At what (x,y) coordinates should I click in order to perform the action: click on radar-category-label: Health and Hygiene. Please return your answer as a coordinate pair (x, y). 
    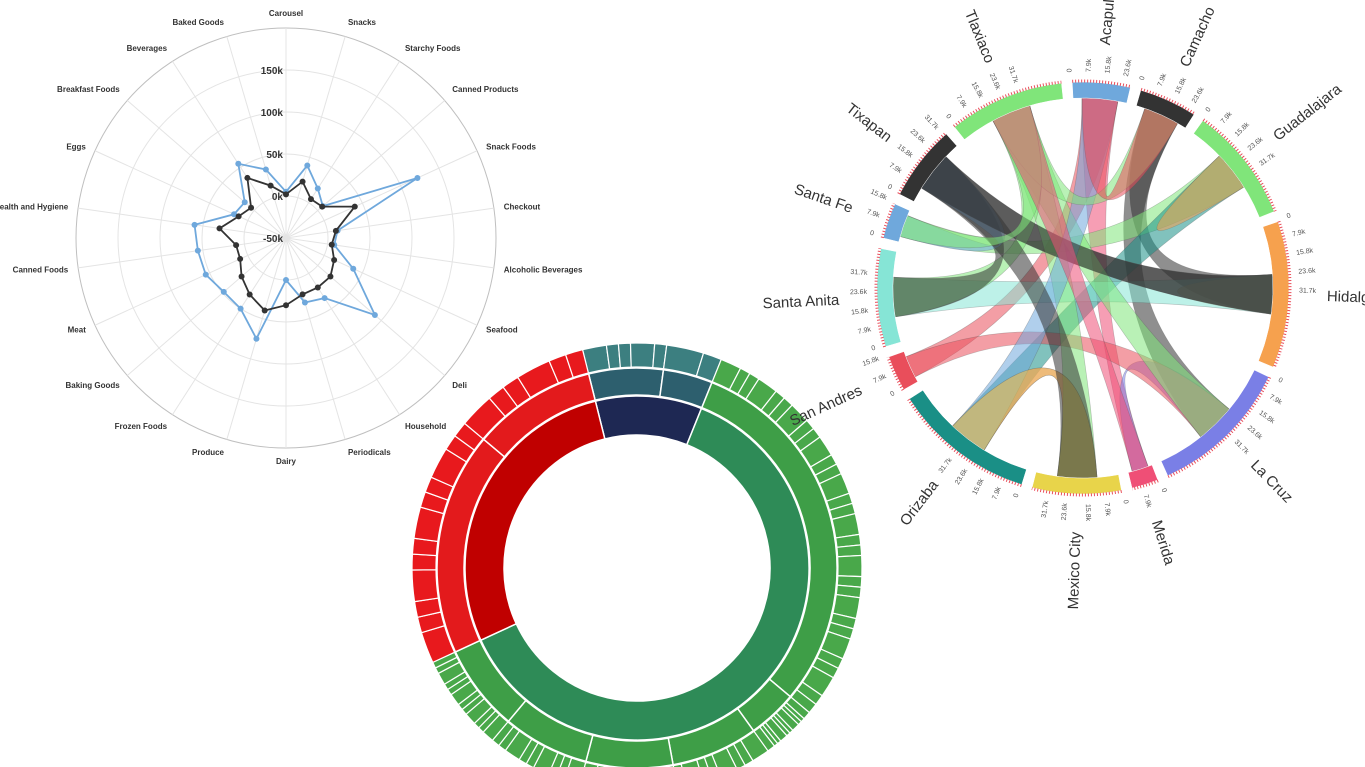
    Looking at the image, I should click on (34, 207).